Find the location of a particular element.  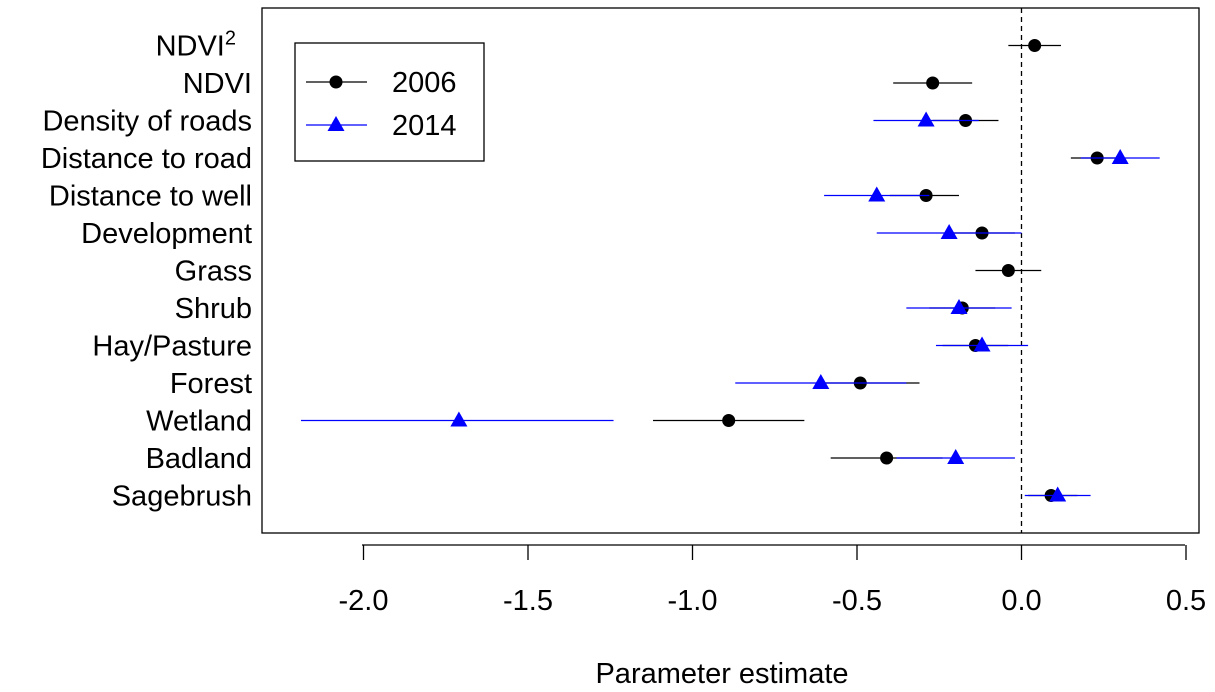

y-category-label: NDVI is located at coordinates (217, 84).